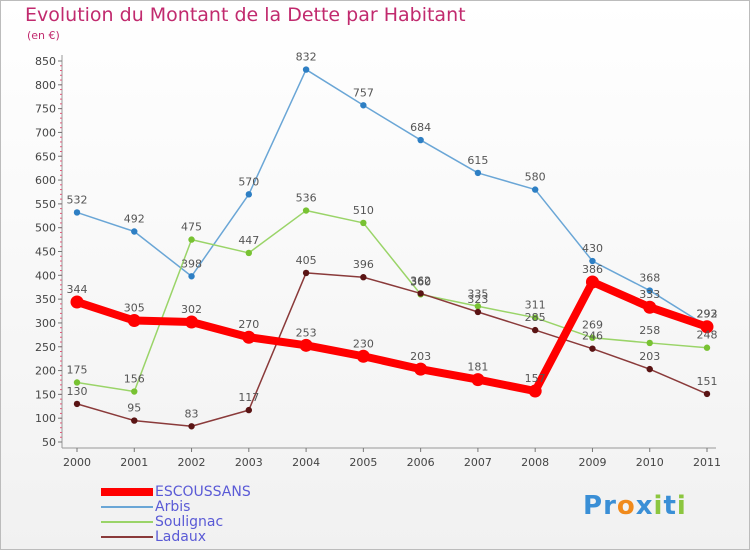 This screenshot has height=551, width=750. What do you see at coordinates (191, 263) in the screenshot?
I see `data-label: 398` at bounding box center [191, 263].